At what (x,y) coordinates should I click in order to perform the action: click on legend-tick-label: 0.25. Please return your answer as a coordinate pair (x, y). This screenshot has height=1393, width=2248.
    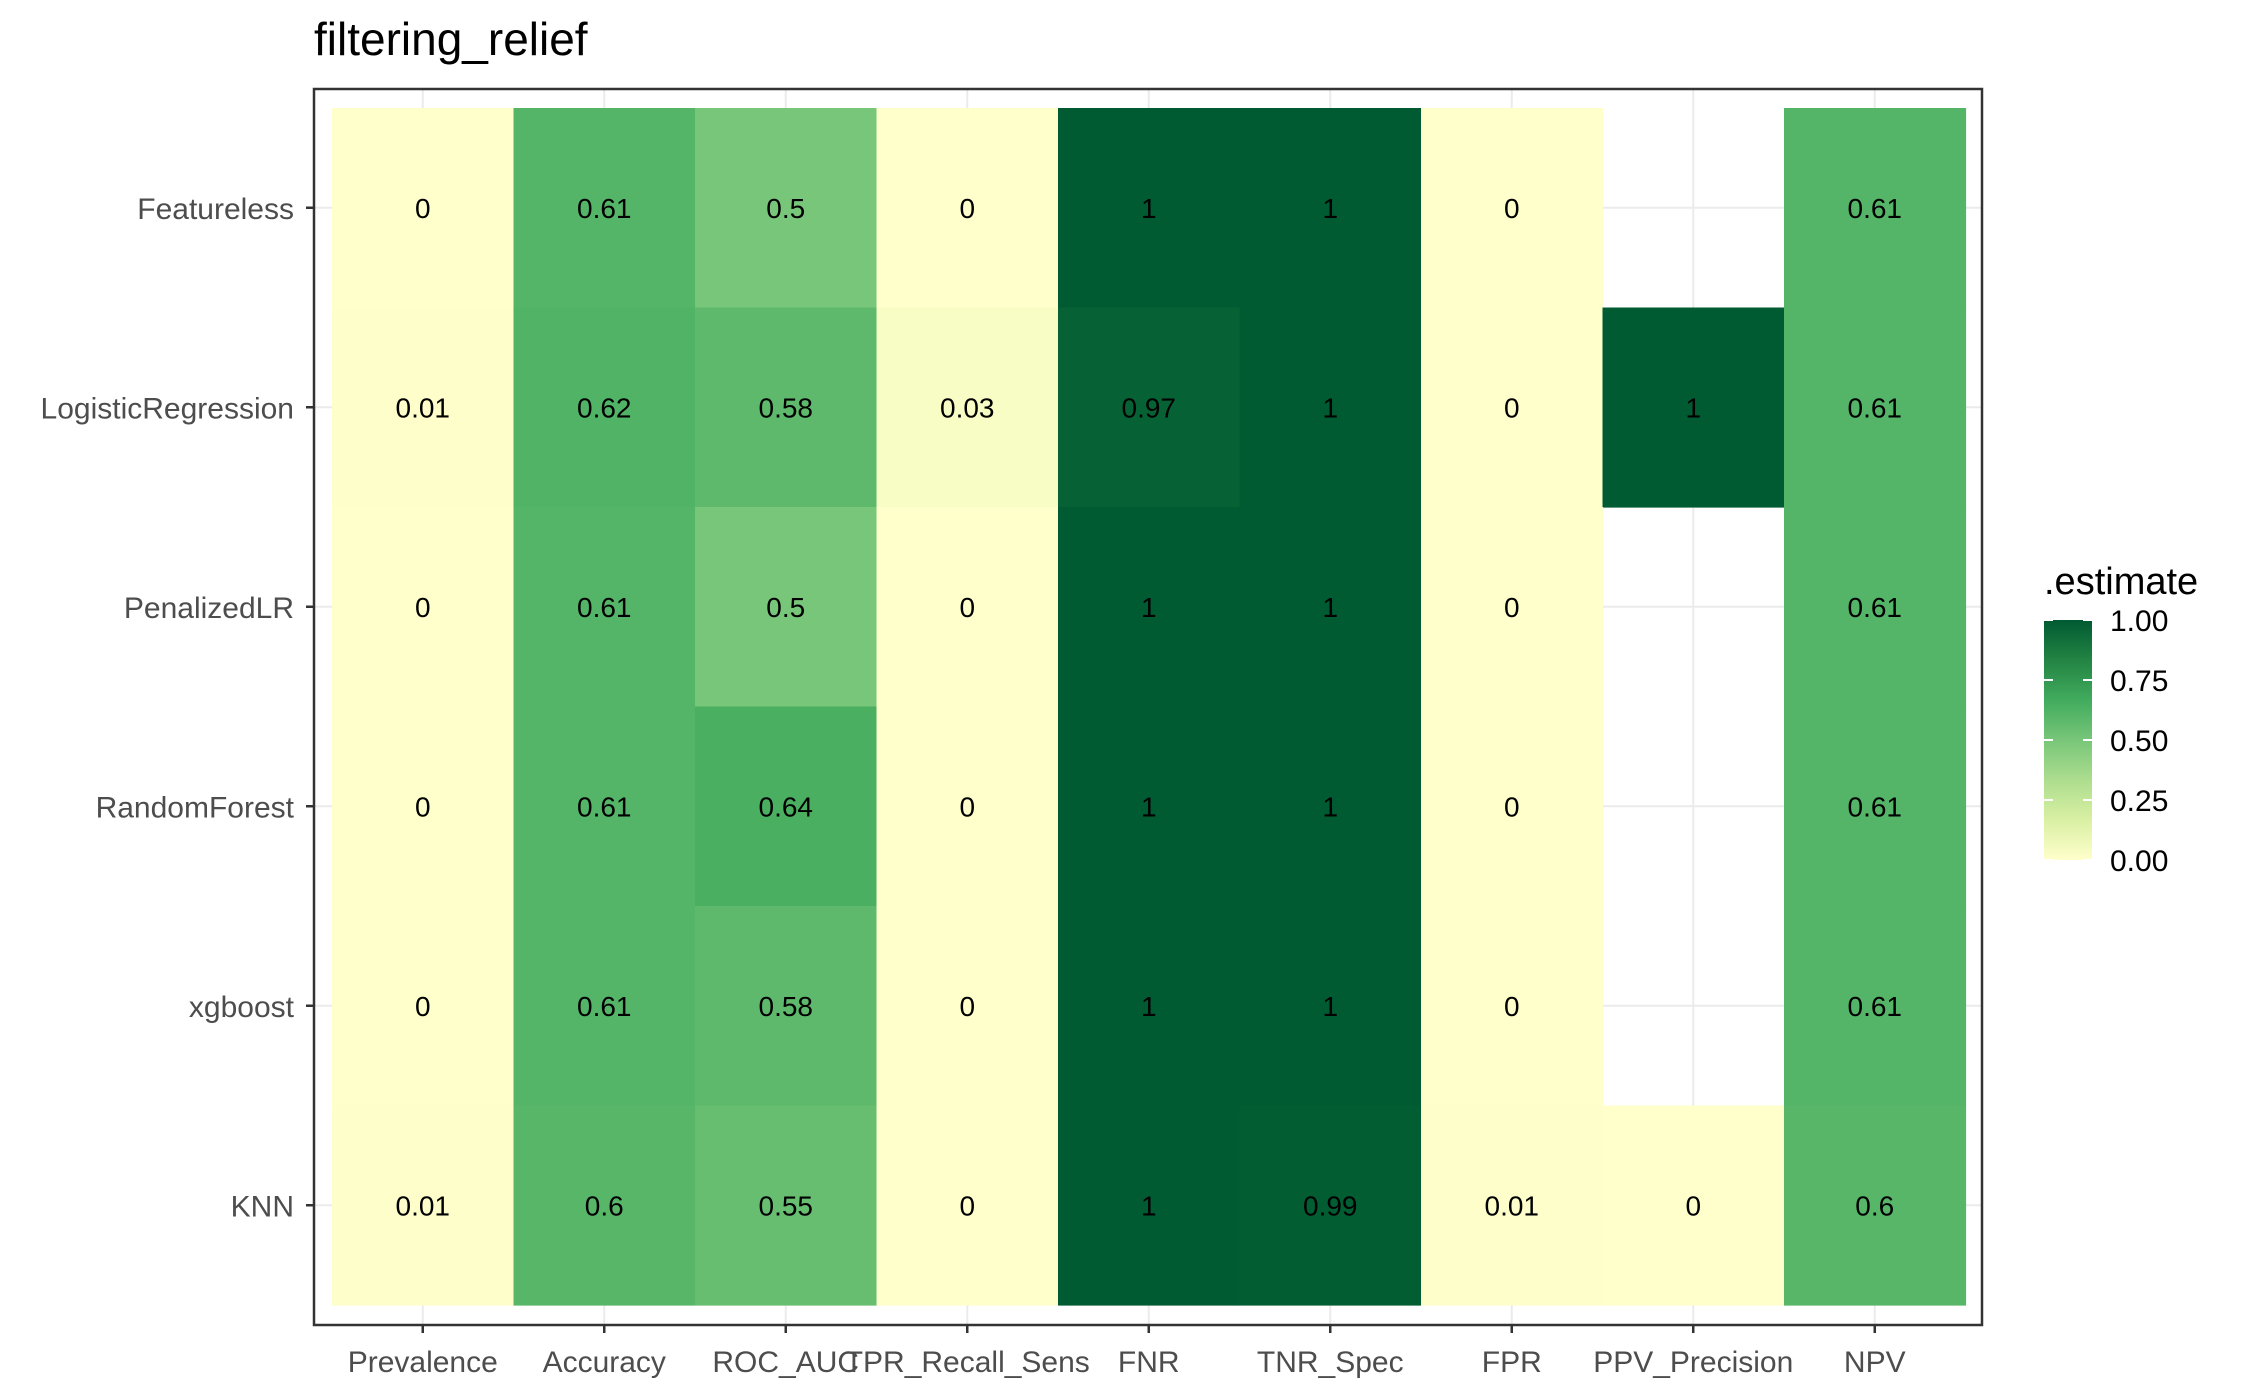
    Looking at the image, I should click on (2139, 801).